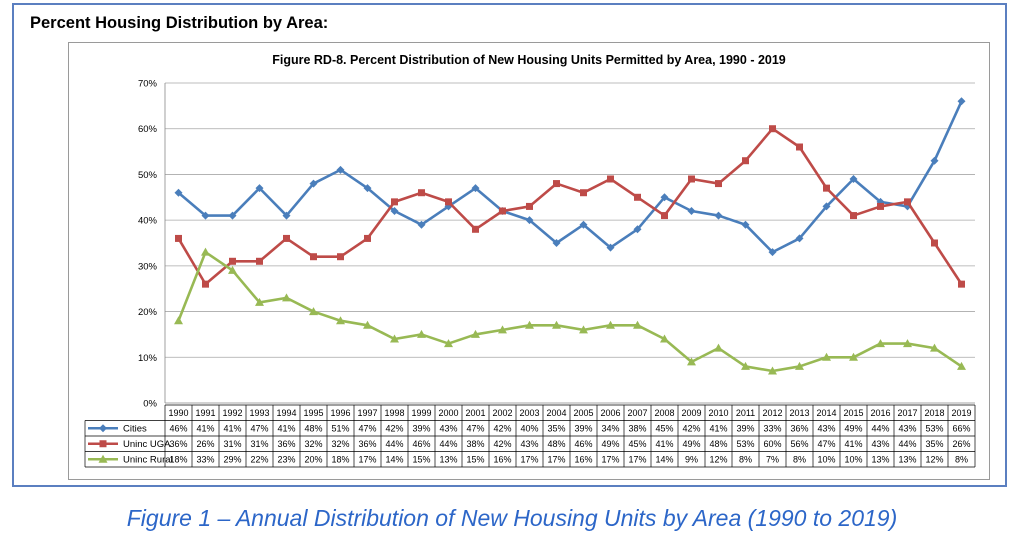 Image resolution: width=1024 pixels, height=541 pixels. Describe the element at coordinates (178, 413) in the screenshot. I see `x-tick-label: 1990` at that location.